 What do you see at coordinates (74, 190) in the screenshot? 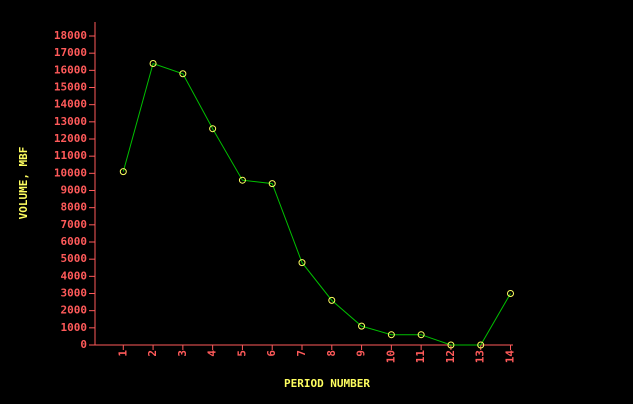
I see `y-tick-label: 9000` at bounding box center [74, 190].